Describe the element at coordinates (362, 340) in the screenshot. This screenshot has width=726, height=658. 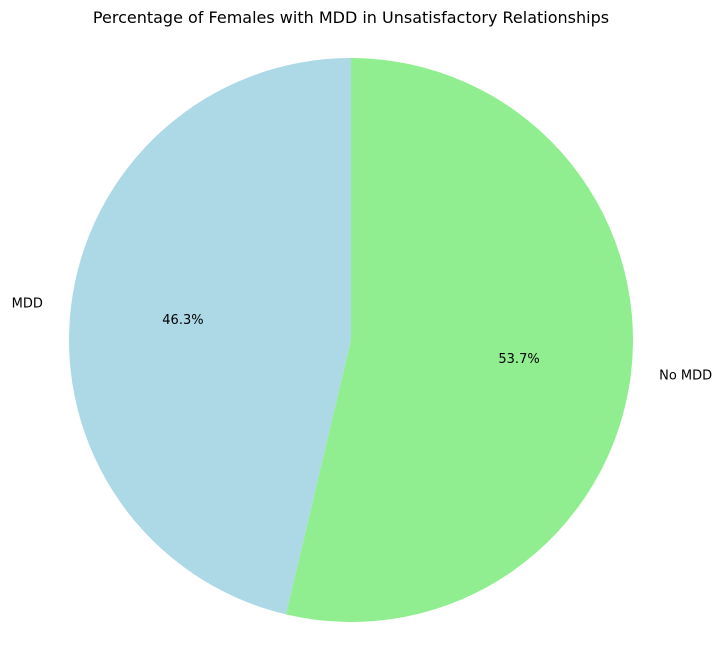
I see `pie-labels: 46.3% MDD 53.7% No MDD` at that location.